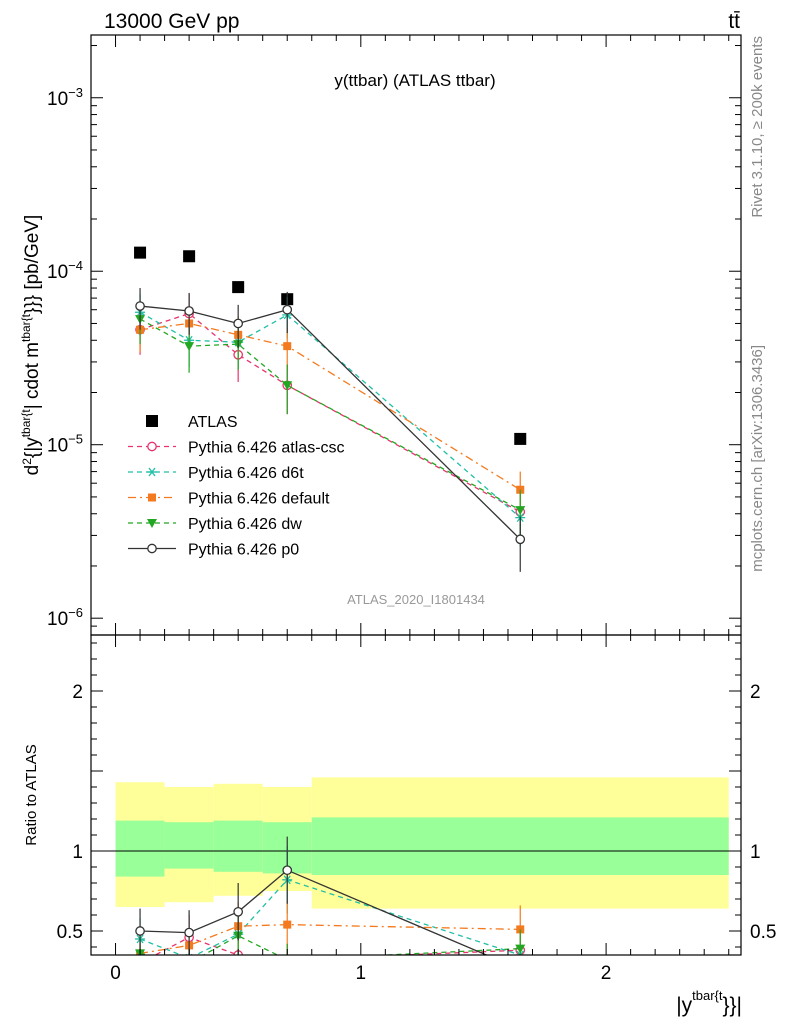 The width and height of the screenshot is (786, 1024). I want to click on ratio-y-tick-label-right: 1, so click(755, 852).